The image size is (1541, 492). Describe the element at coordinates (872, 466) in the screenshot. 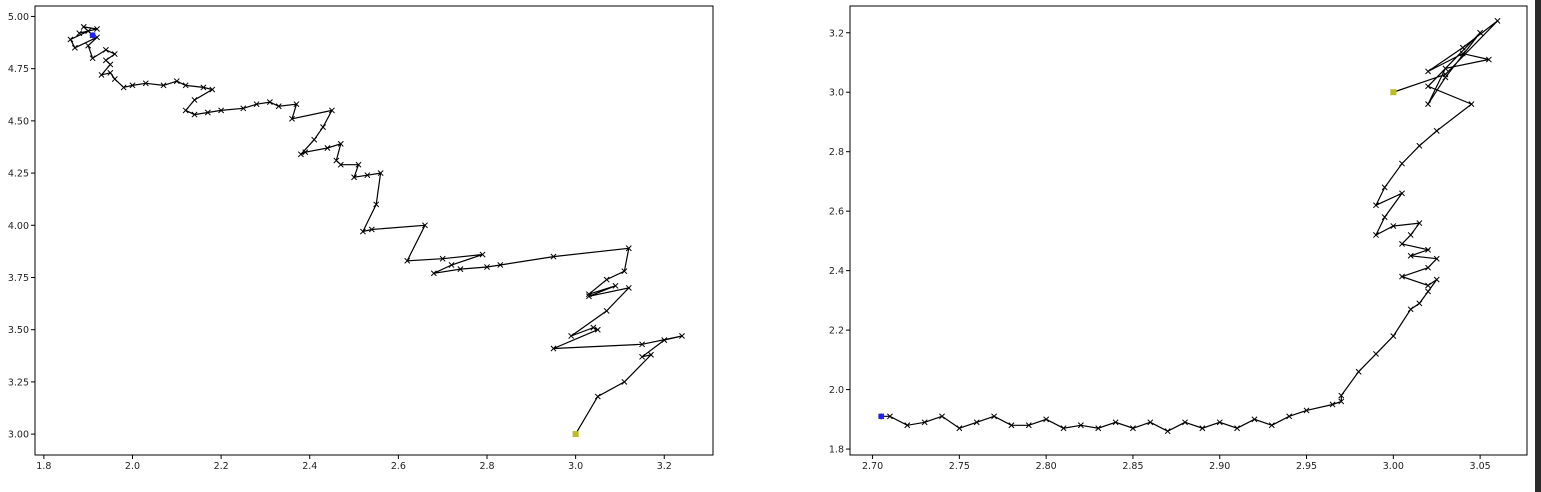

I see `x-tick-label: 2.70` at that location.